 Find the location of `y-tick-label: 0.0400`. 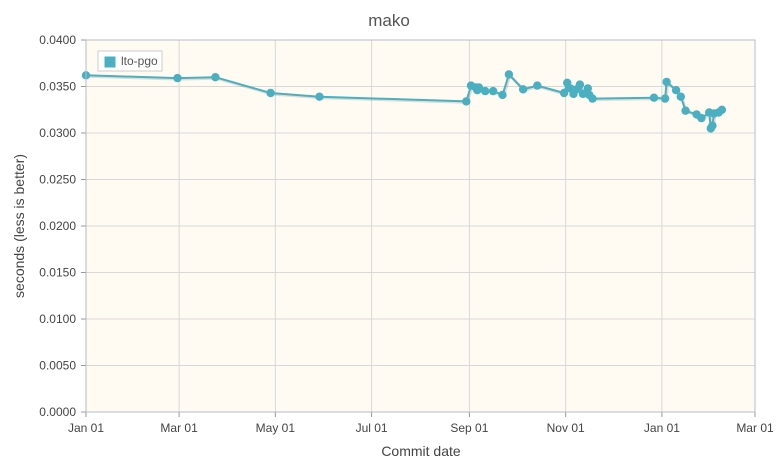

y-tick-label: 0.0400 is located at coordinates (57, 40).